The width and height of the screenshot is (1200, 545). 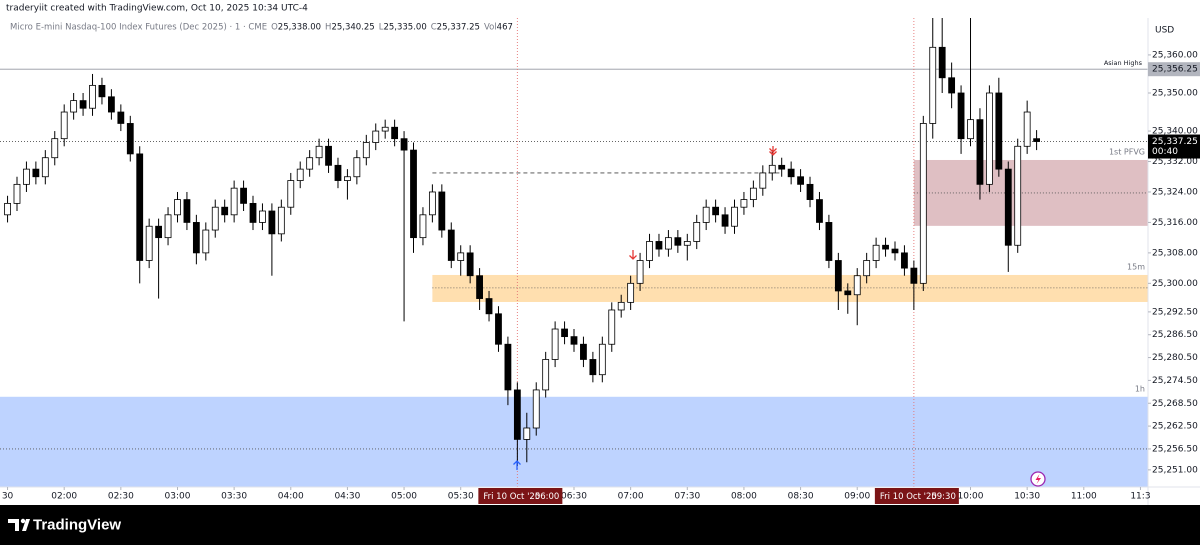 What do you see at coordinates (520, 496) in the screenshot?
I see `marker-time-box` at bounding box center [520, 496].